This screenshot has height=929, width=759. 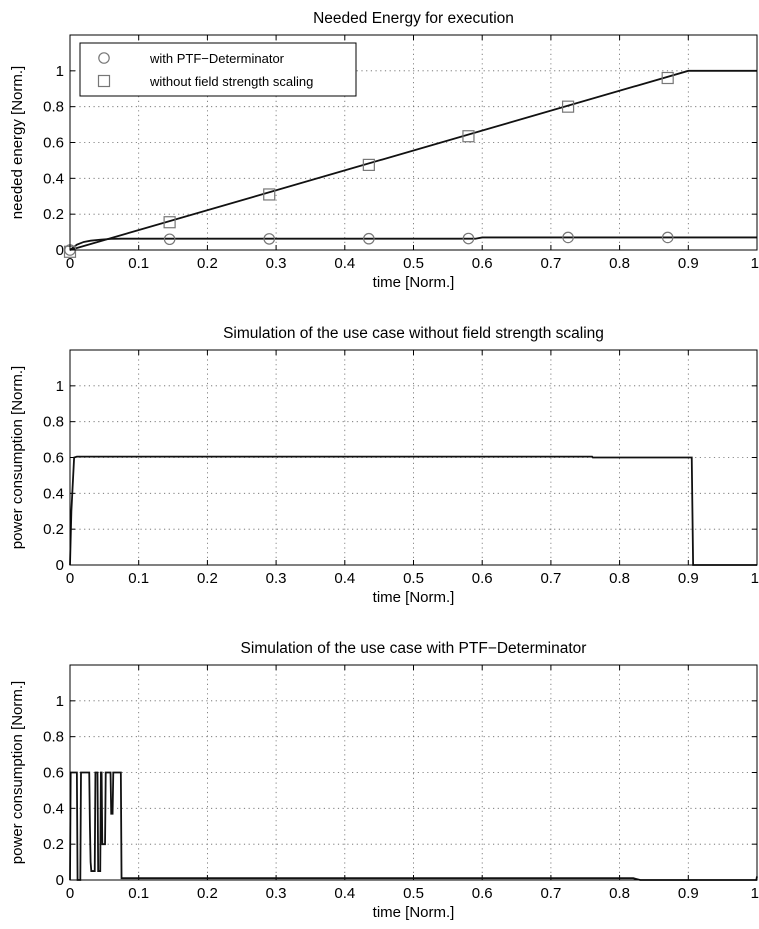 What do you see at coordinates (413, 18) in the screenshot?
I see `chart-title: Needed Energy for execution` at bounding box center [413, 18].